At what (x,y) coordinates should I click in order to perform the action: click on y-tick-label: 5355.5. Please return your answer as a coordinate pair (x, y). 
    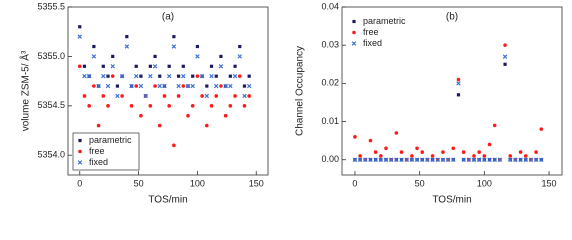
    Looking at the image, I should click on (51, 6).